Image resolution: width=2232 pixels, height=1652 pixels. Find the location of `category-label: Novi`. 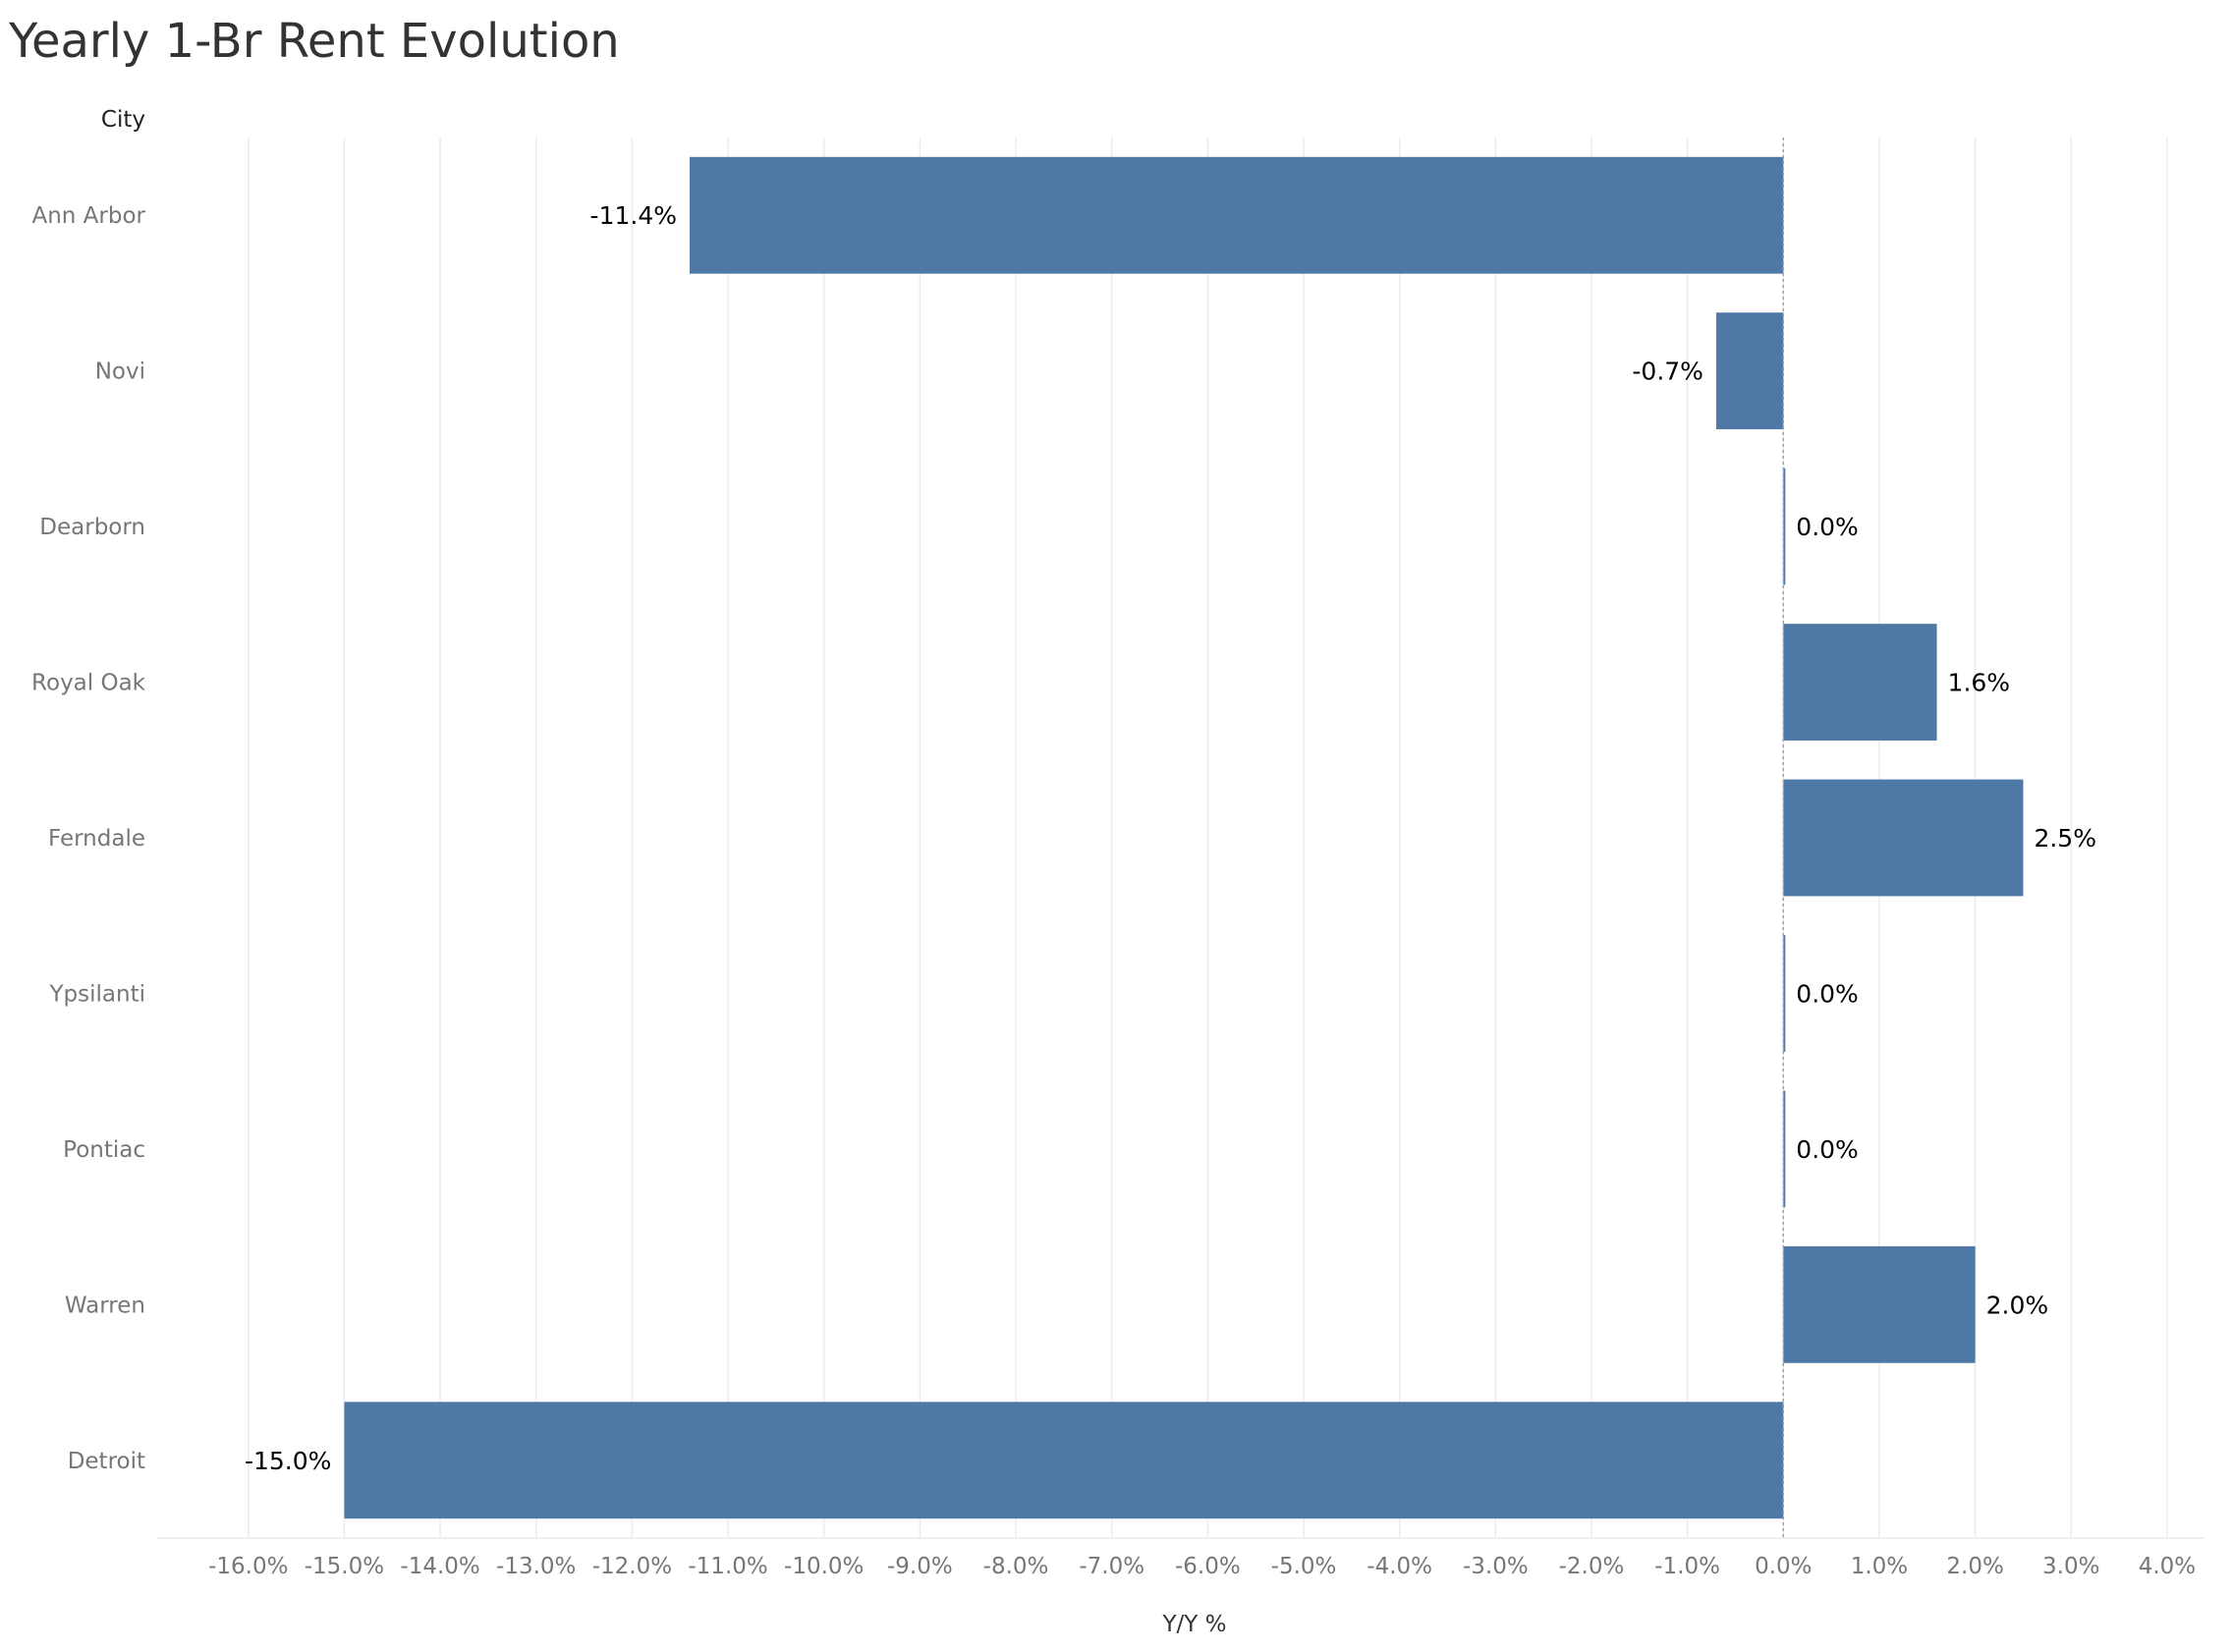

category-label: Novi is located at coordinates (120, 372).